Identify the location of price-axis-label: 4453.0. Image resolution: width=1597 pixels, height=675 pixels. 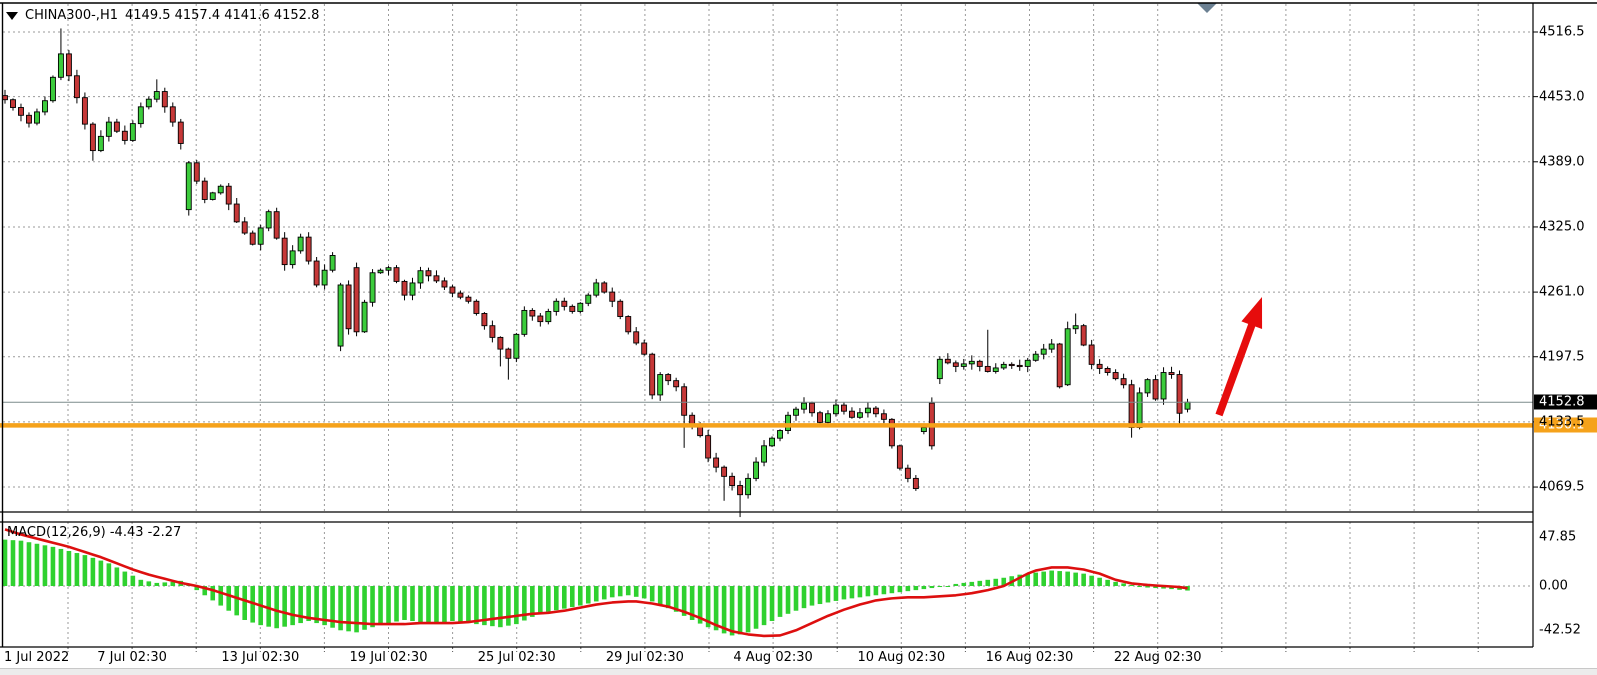
(1562, 97).